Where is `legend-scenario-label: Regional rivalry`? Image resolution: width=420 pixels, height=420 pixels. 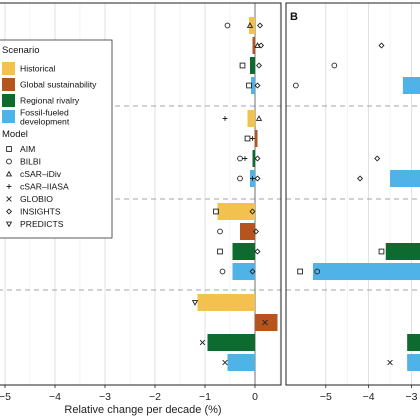 legend-scenario-label: Regional rivalry is located at coordinates (50, 101).